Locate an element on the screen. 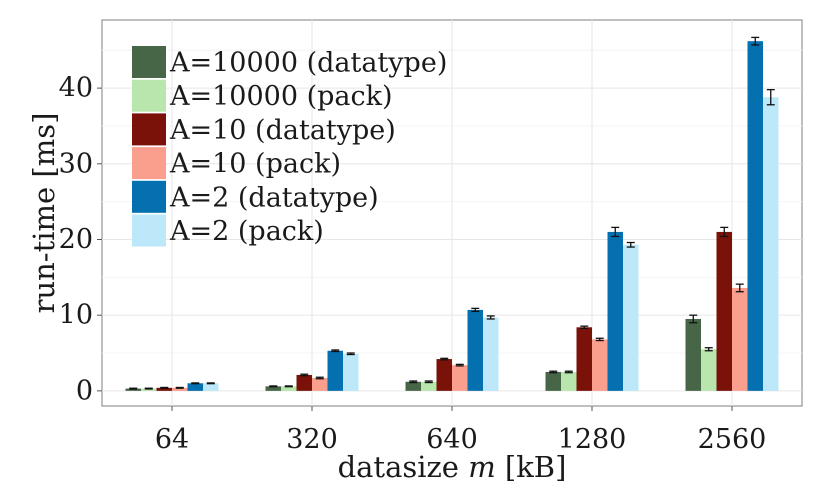 This screenshot has height=498, width=830. x-tick-label: 64 is located at coordinates (172, 439).